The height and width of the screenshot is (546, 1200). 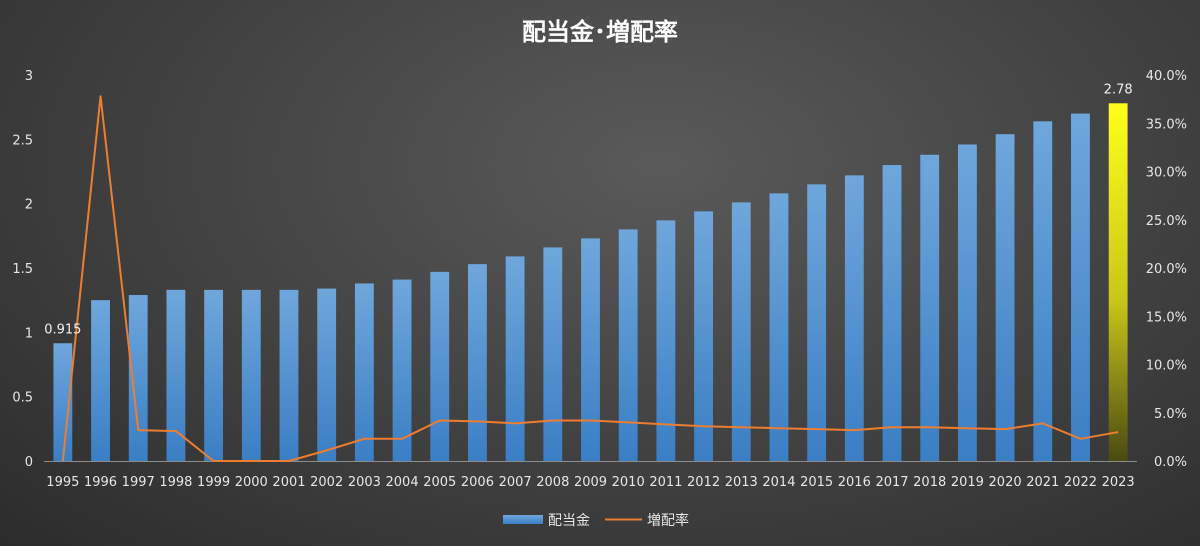 What do you see at coordinates (1118, 482) in the screenshot?
I see `x-axis-tick-label: 2023` at bounding box center [1118, 482].